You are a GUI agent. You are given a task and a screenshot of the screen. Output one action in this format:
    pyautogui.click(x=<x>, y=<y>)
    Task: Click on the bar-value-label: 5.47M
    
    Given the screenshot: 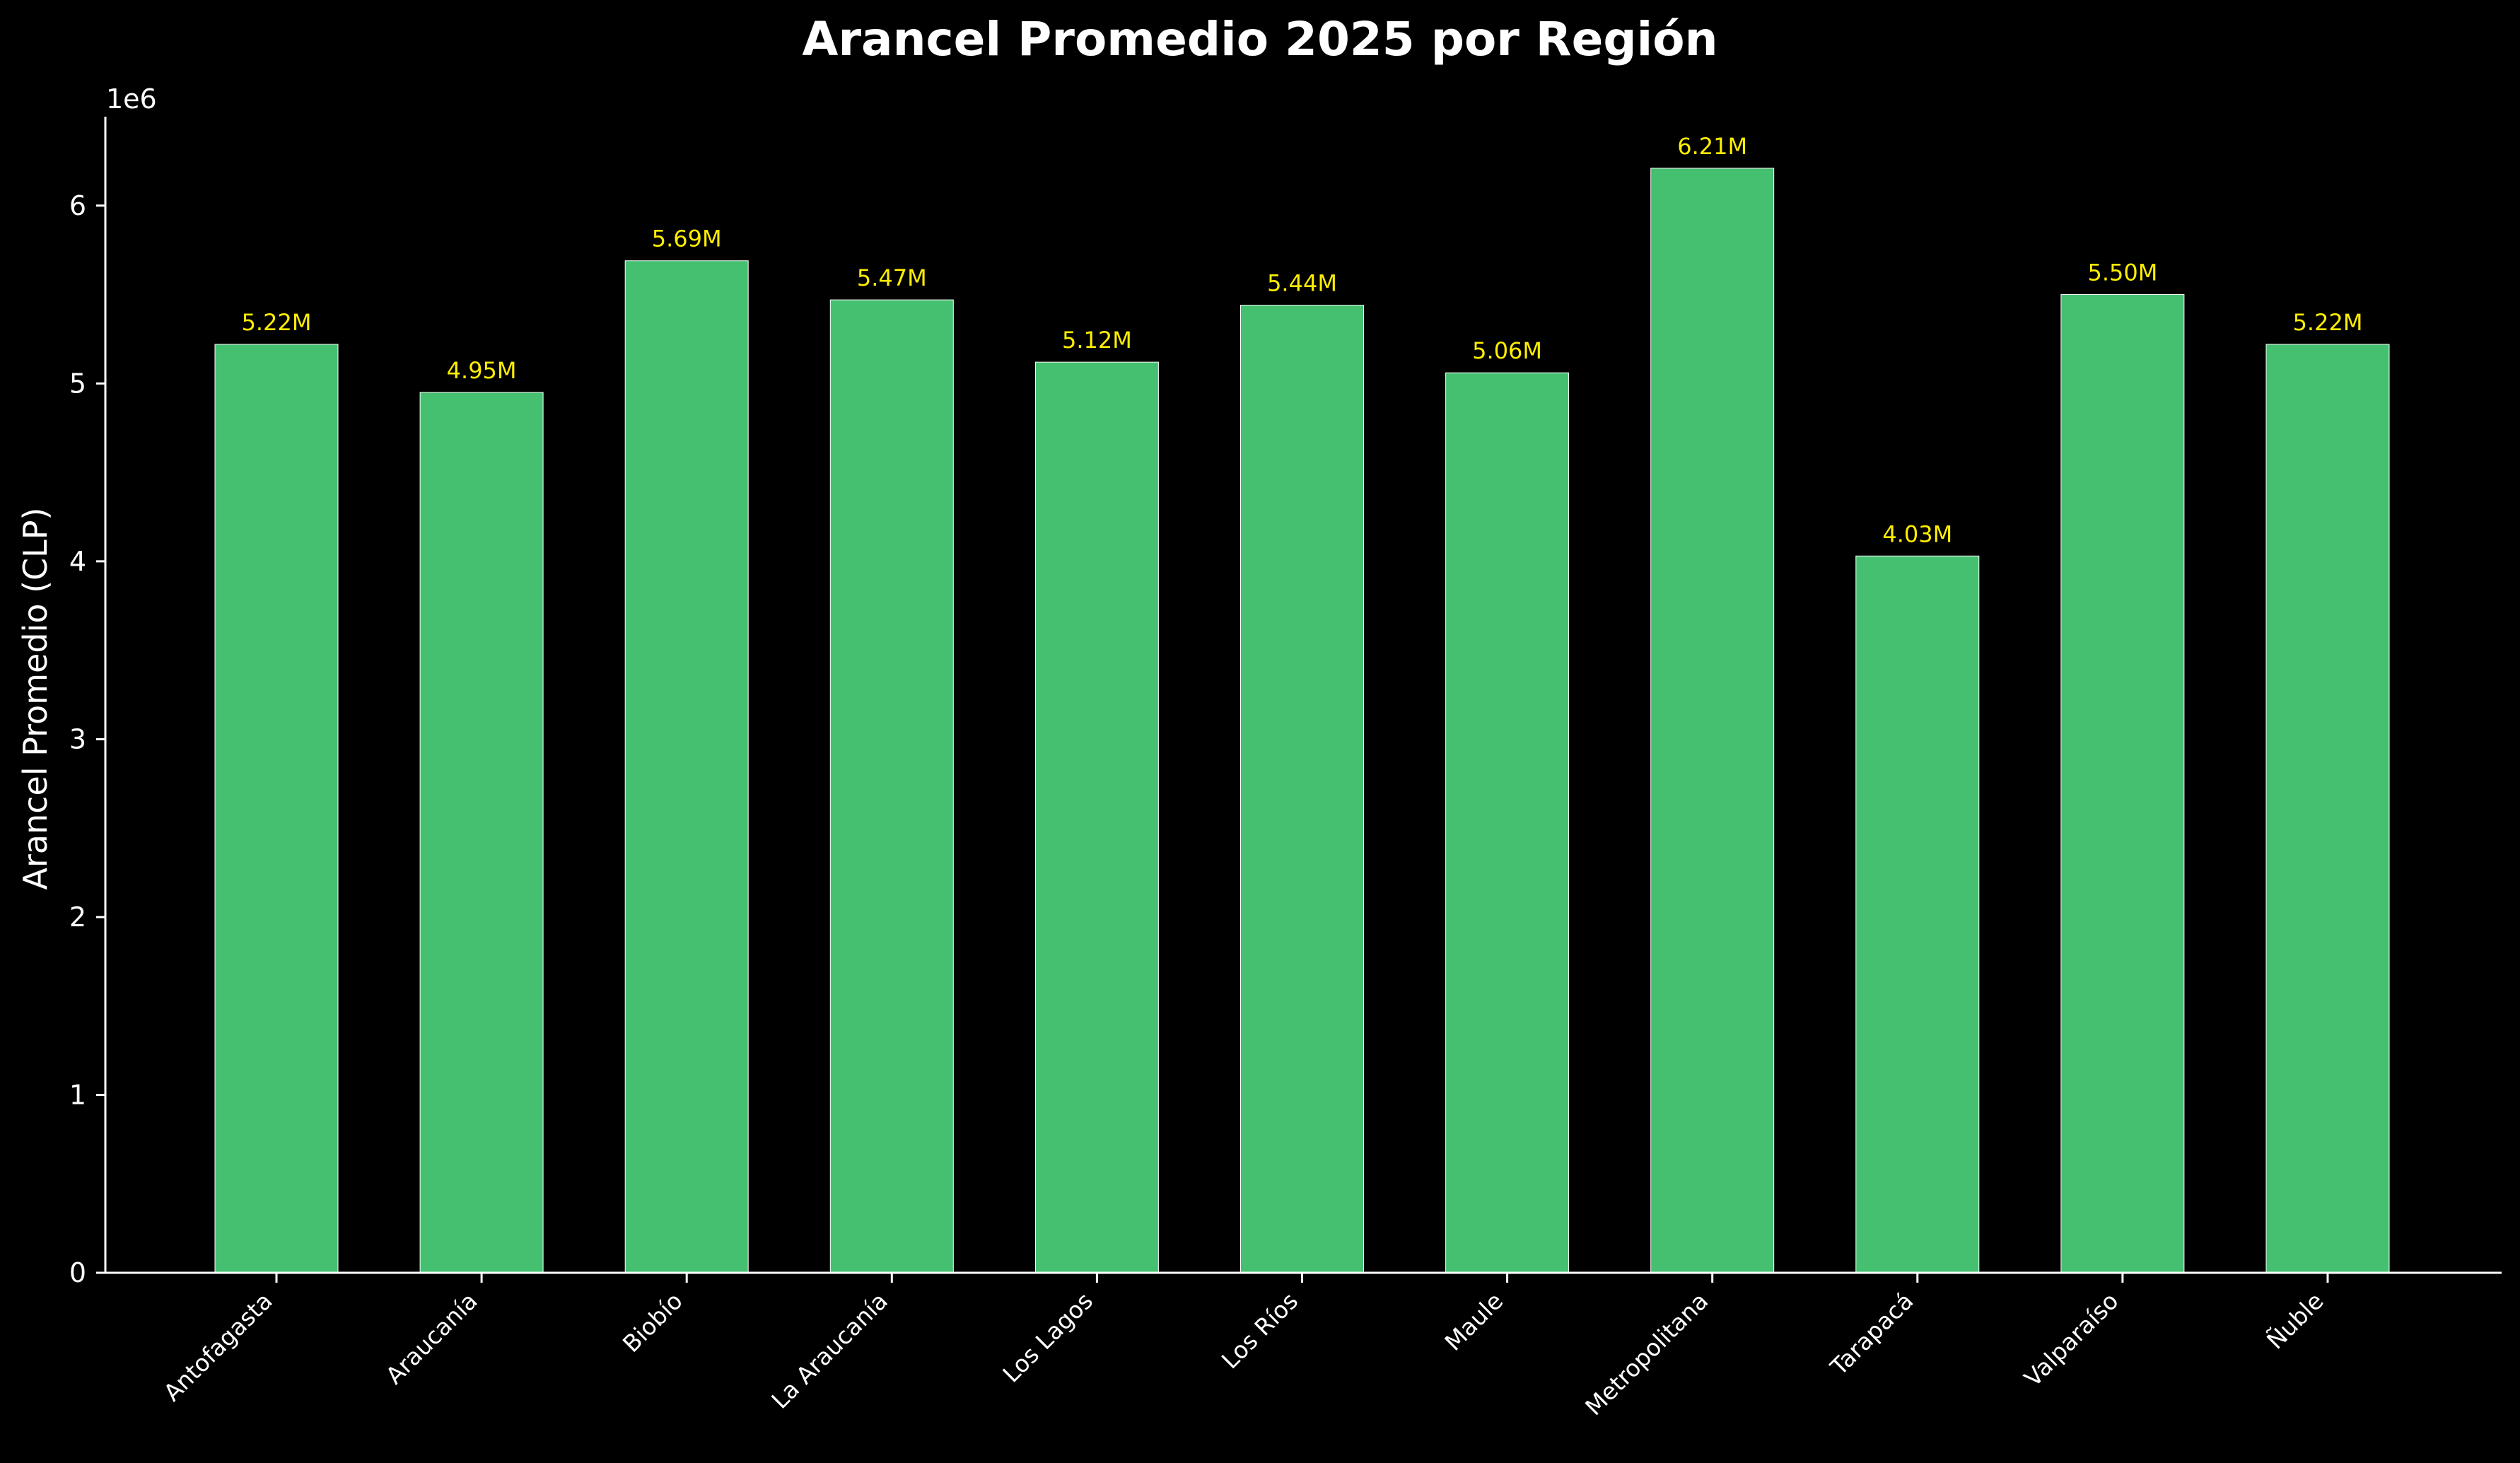 What is the action you would take?
    pyautogui.click(x=892, y=278)
    